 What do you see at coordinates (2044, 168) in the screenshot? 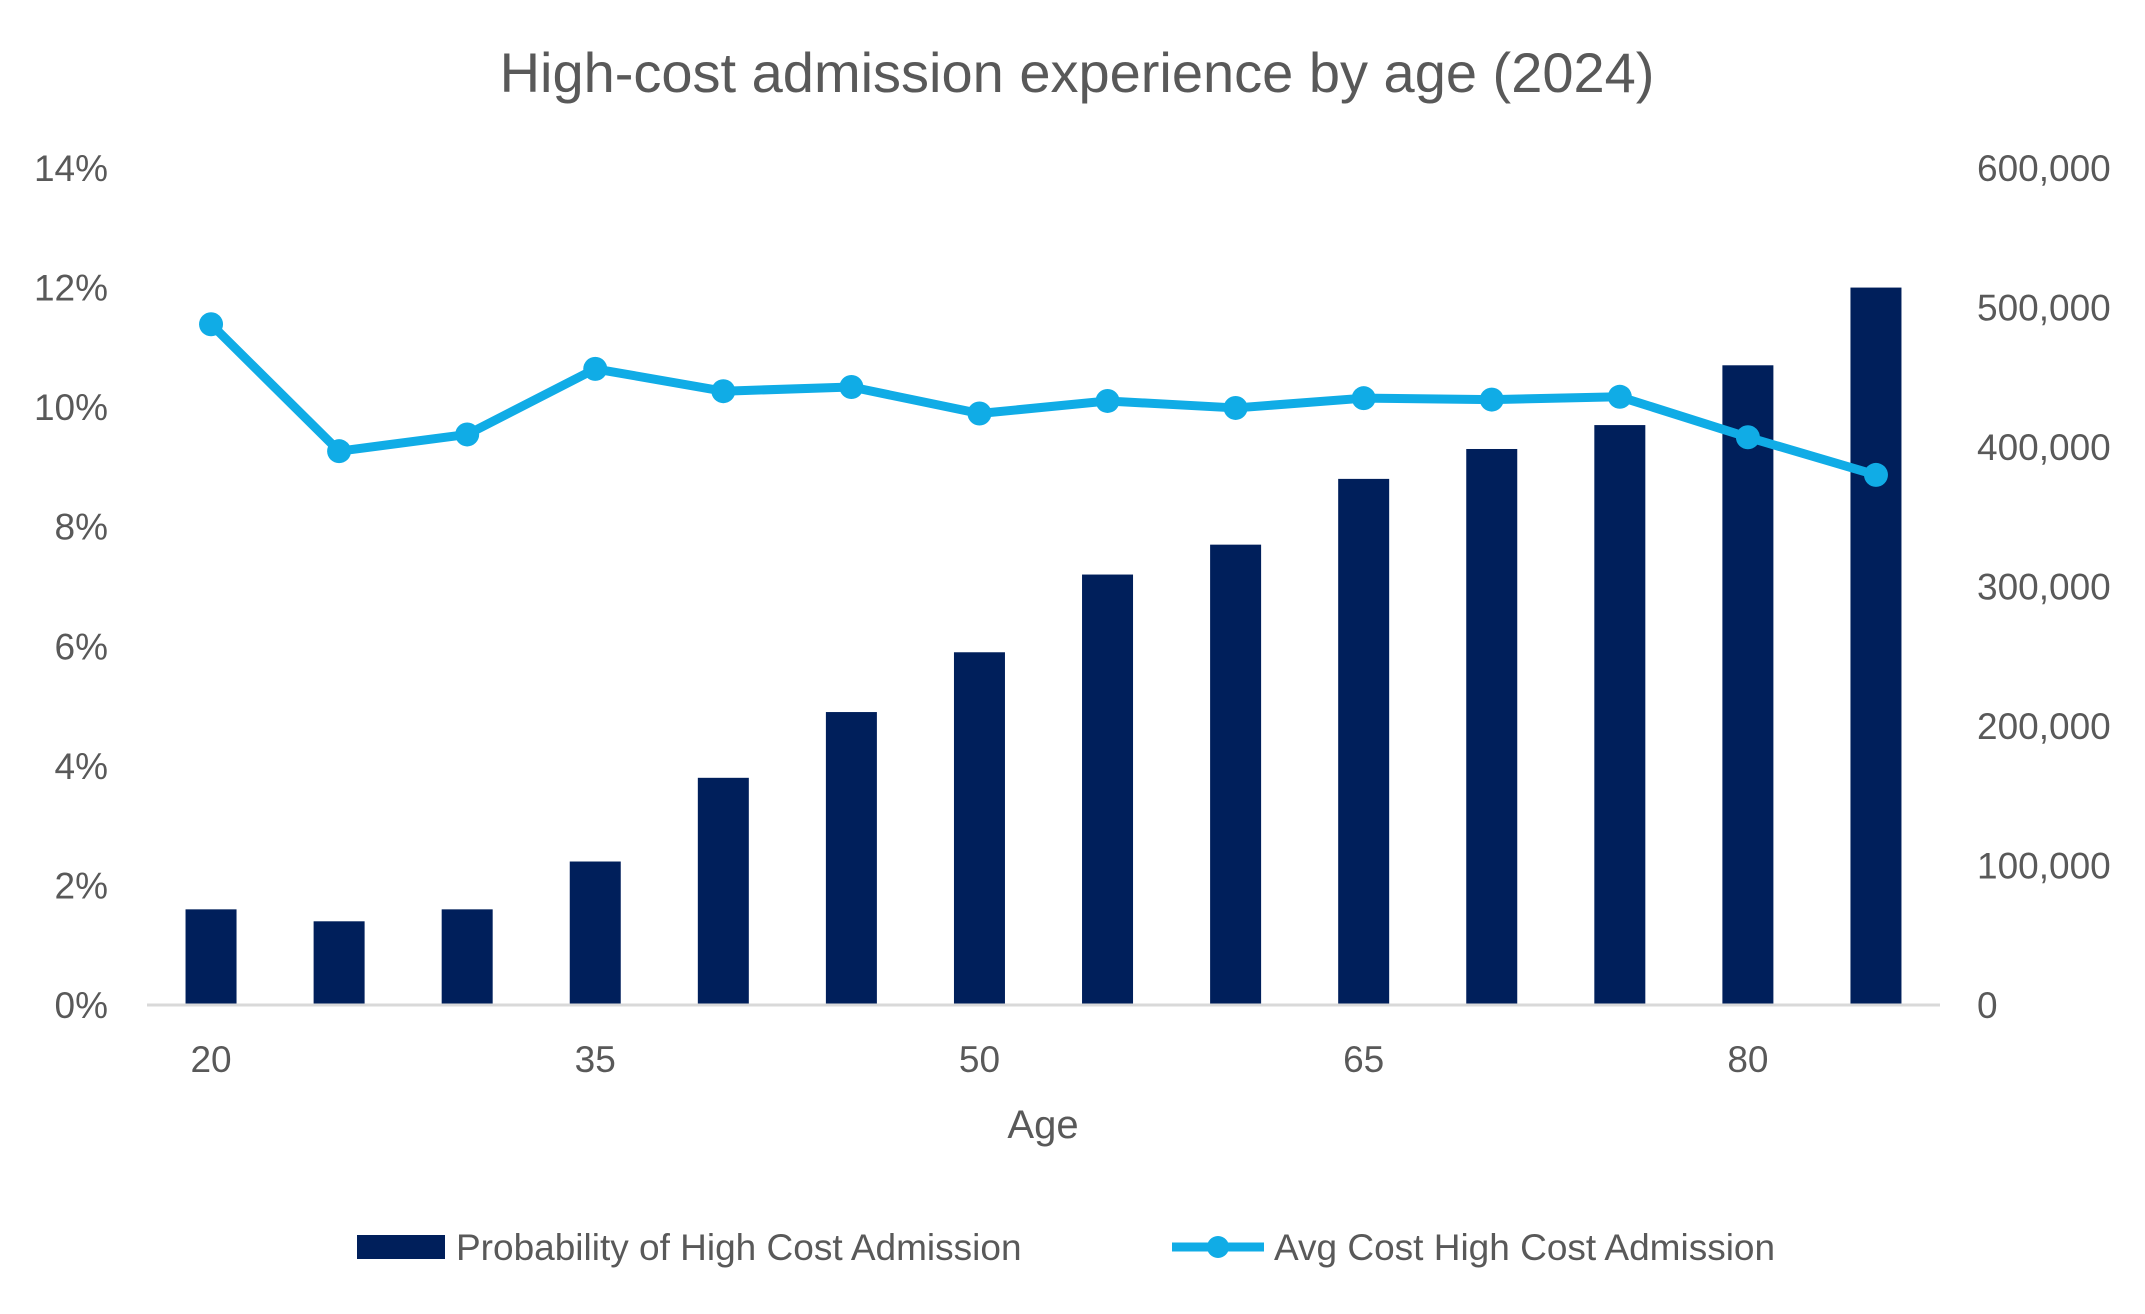
I see `y2-tick-label: 600,000` at bounding box center [2044, 168].